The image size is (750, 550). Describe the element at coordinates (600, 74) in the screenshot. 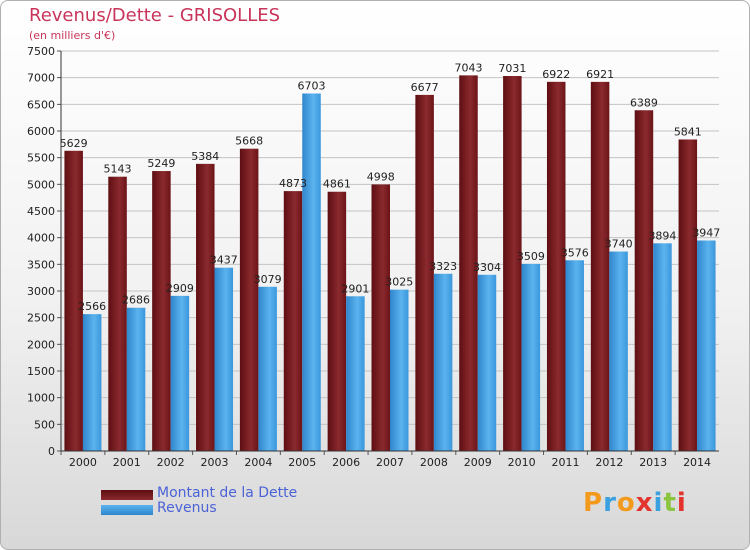

I see `data-label-dette: 6921` at that location.